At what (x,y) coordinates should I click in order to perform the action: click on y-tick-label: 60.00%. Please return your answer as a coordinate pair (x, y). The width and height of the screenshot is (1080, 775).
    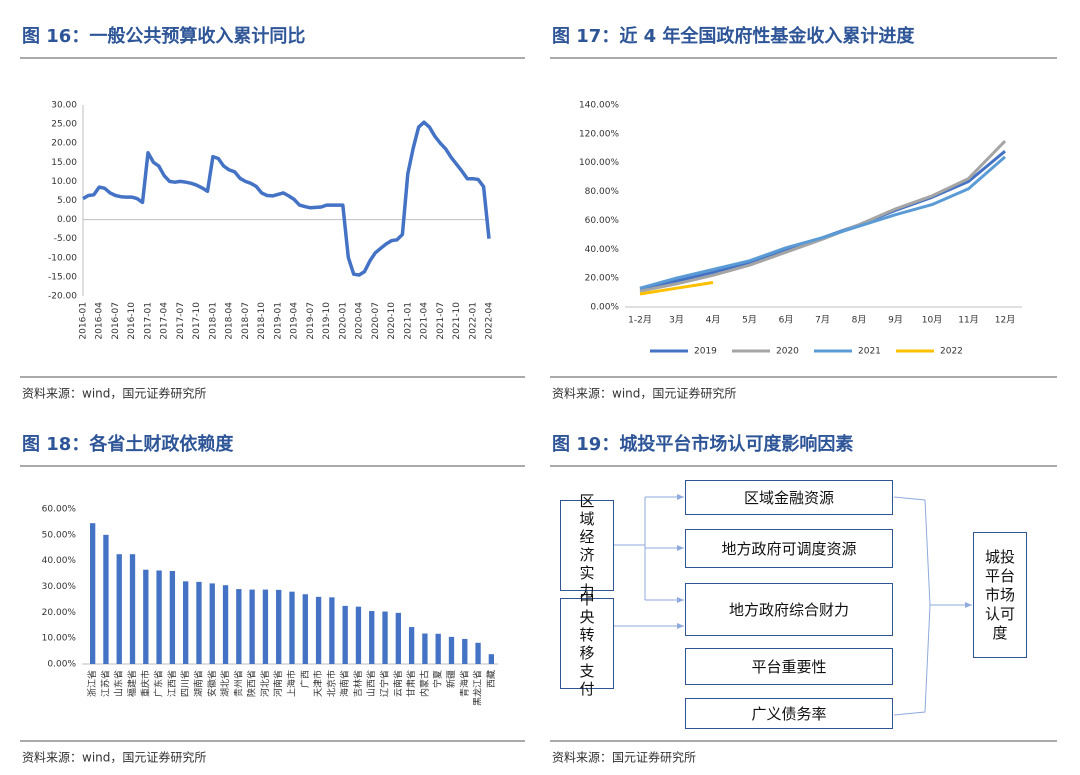
    Looking at the image, I should click on (602, 221).